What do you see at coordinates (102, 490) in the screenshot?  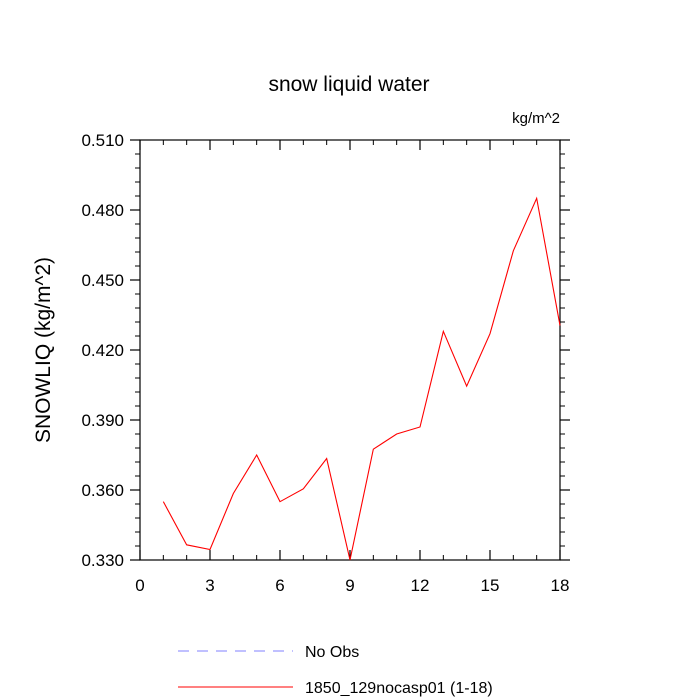 I see `y-tick-label: 0.360` at bounding box center [102, 490].